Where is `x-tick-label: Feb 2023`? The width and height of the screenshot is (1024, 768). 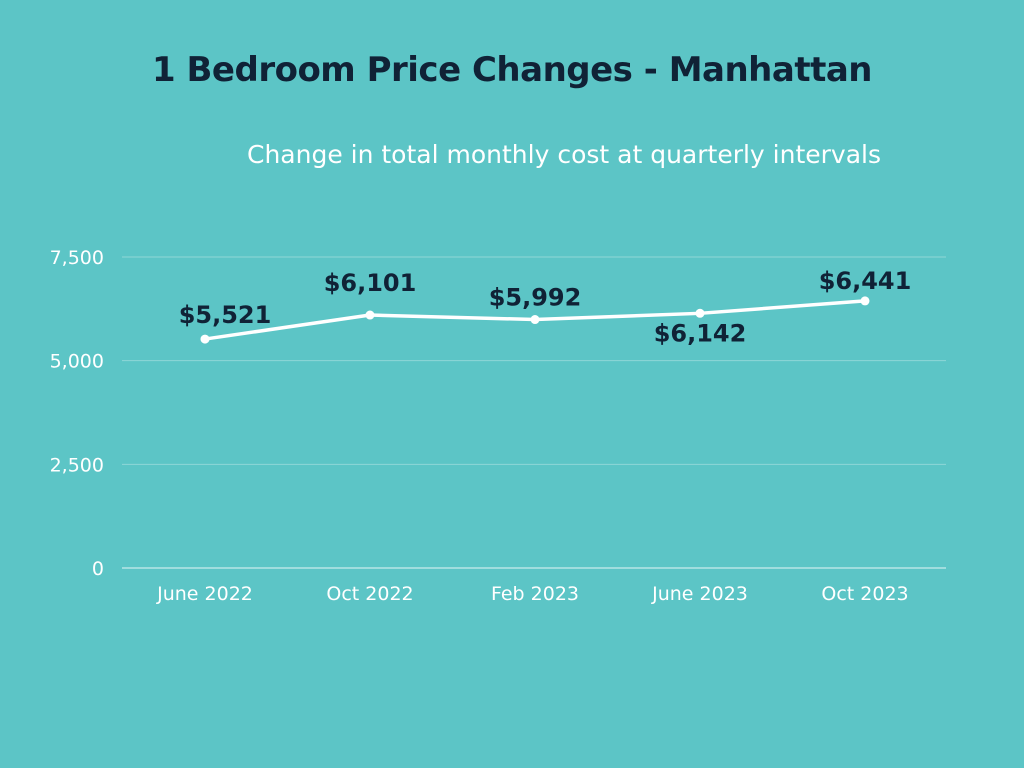 x-tick-label: Feb 2023 is located at coordinates (535, 594).